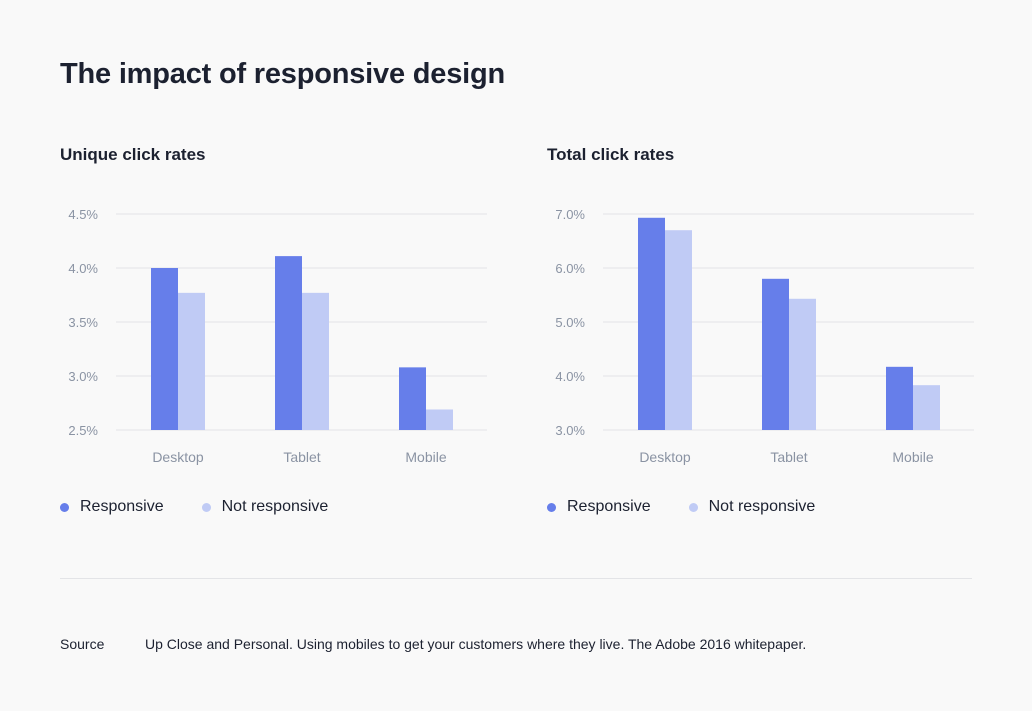 The width and height of the screenshot is (1032, 711). Describe the element at coordinates (83, 214) in the screenshot. I see `y-tick-label: 4.5%` at that location.